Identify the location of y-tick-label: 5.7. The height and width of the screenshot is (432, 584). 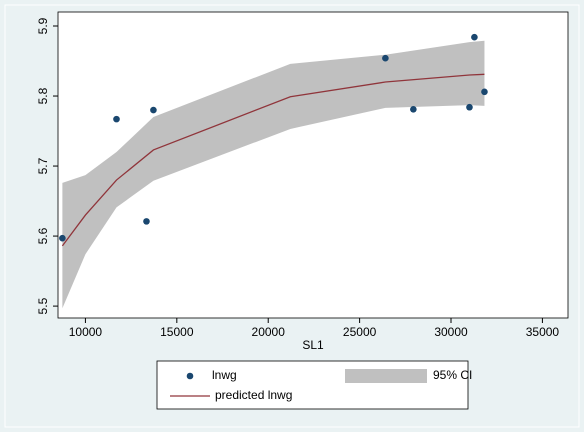
(43, 165).